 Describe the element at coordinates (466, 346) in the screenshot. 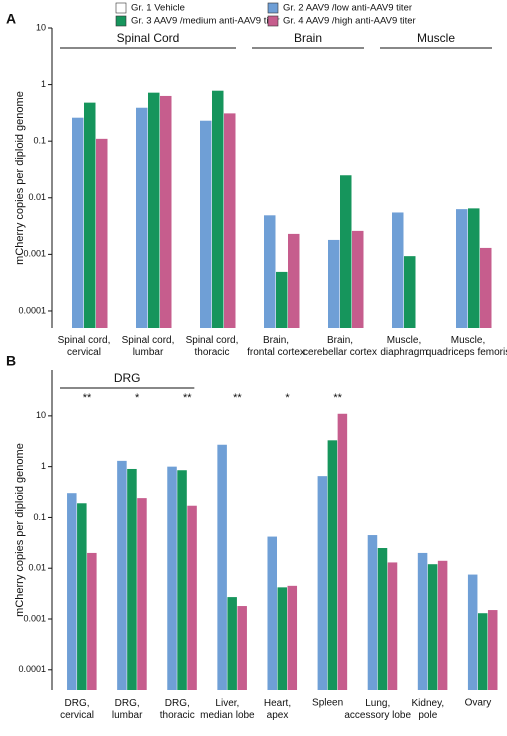

I see `x-tick-label: Muscle, quadriceps femoris` at that location.